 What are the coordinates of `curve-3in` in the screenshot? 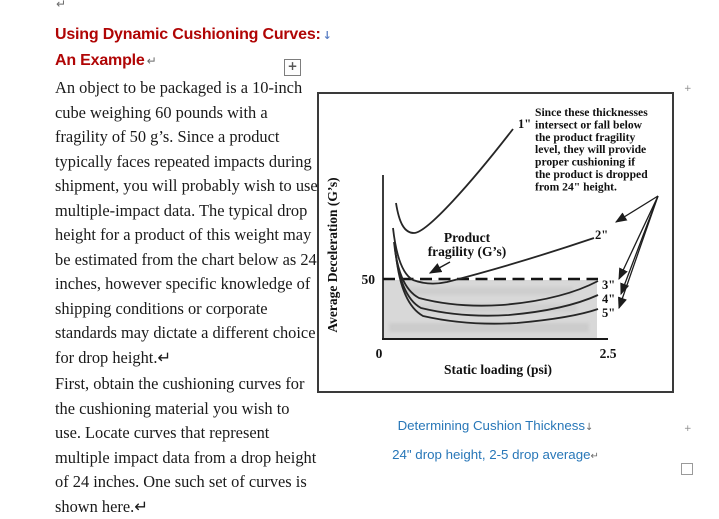 It's located at (496, 274).